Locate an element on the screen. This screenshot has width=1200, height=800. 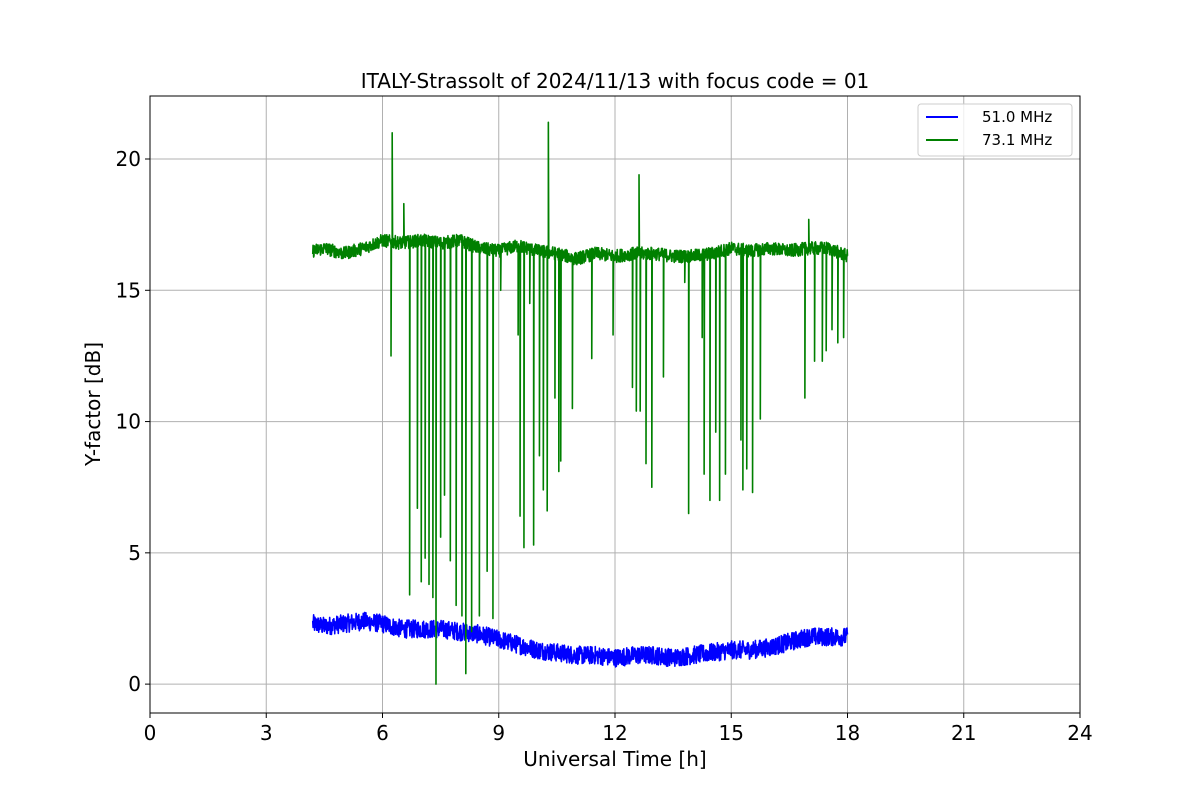
x-tick-label: 12 is located at coordinates (614, 733).